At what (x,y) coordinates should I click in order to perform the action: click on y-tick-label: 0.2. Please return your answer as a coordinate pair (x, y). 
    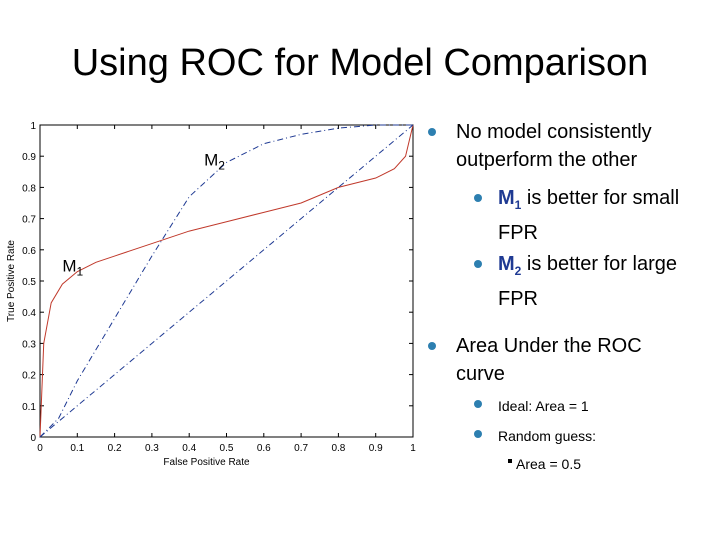
    Looking at the image, I should click on (29, 376).